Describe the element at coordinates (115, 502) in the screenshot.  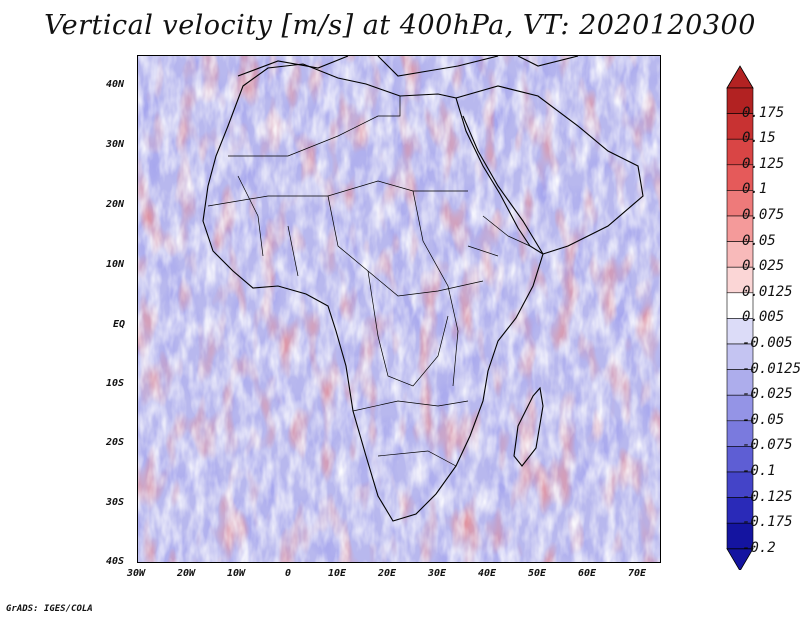
I see `y-tick-30s: 30S` at that location.